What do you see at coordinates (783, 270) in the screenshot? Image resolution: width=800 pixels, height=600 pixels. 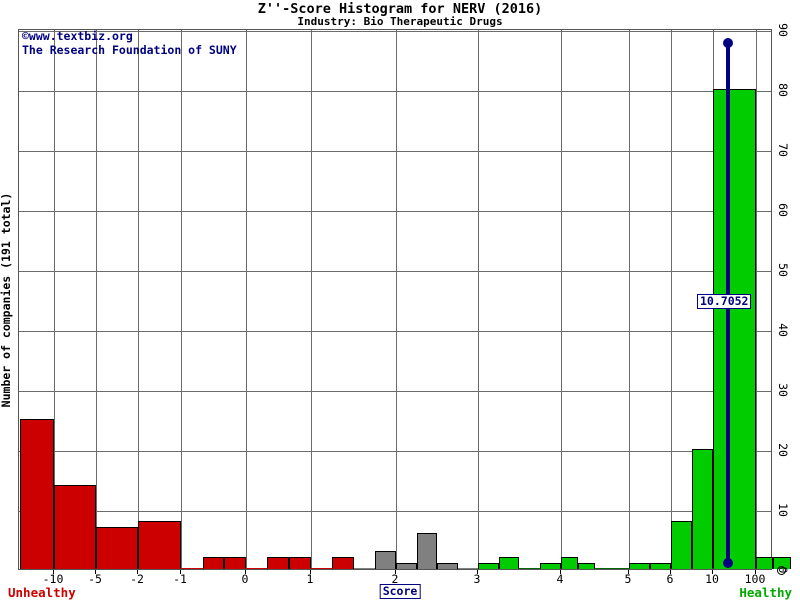 I see `y-axis-tick-label: 50` at bounding box center [783, 270].